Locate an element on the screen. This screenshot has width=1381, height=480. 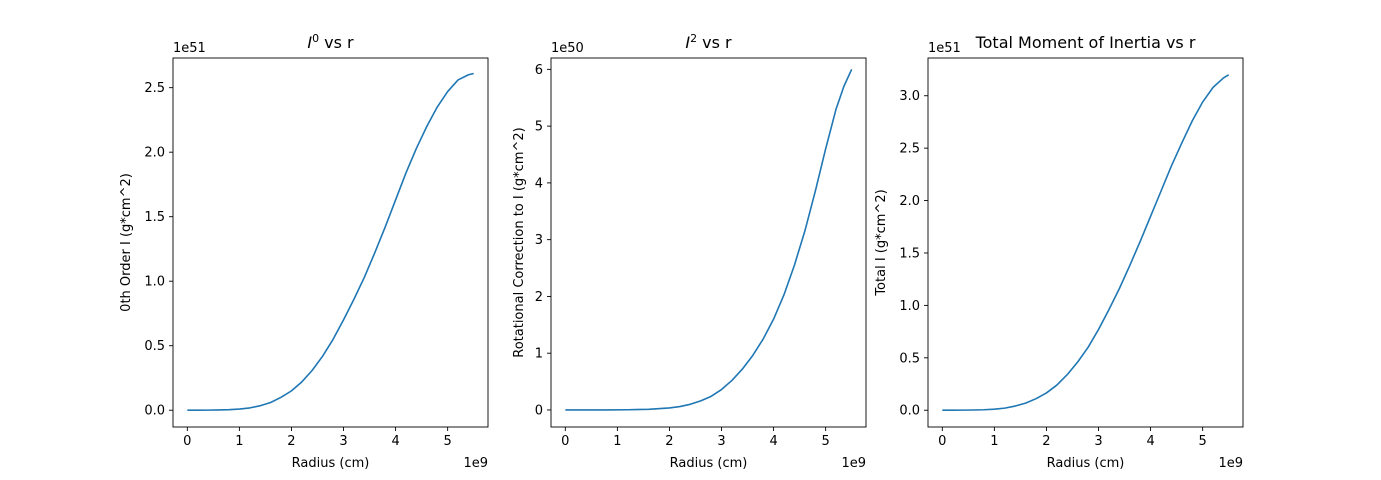
chart-title: I0 vs r is located at coordinates (330, 42).